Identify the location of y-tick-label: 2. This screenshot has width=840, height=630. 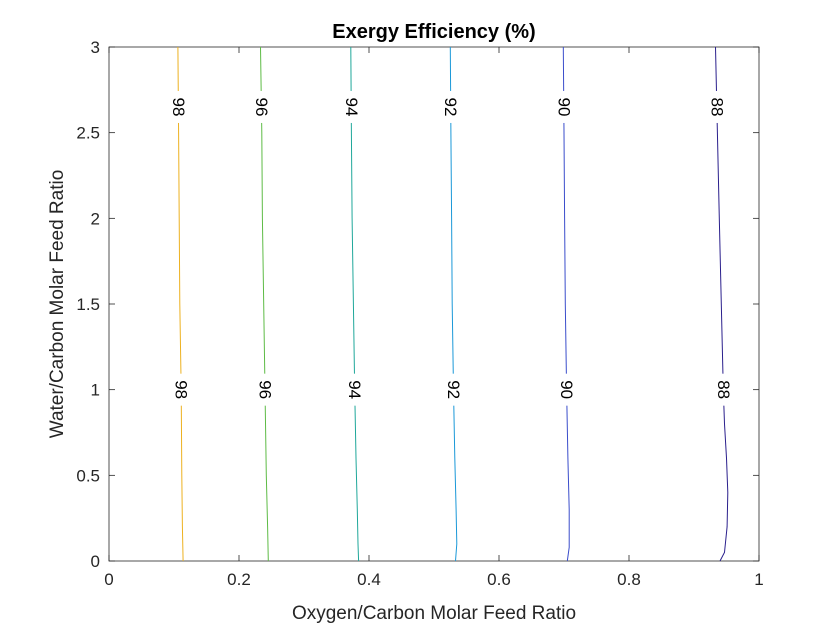
(95, 218).